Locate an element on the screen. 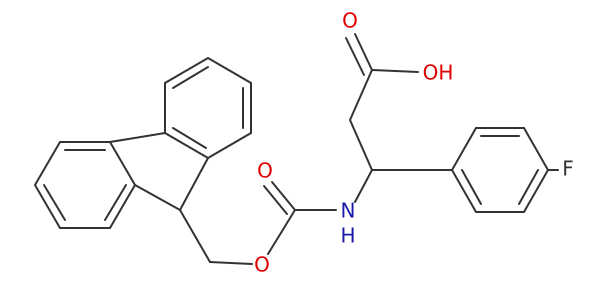 Image resolution: width=609 pixels, height=301 pixels. atom-label: N is located at coordinates (348, 211).